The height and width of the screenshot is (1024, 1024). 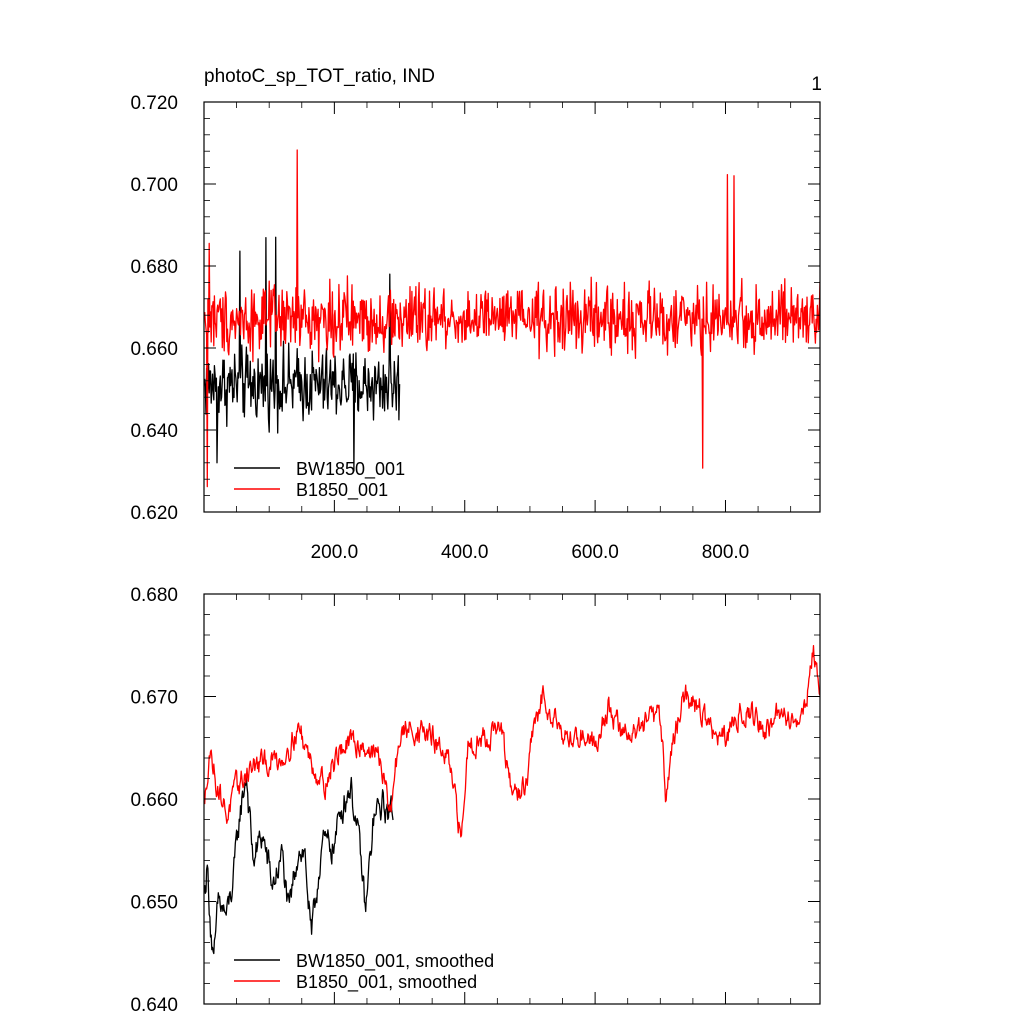 What do you see at coordinates (726, 552) in the screenshot?
I see `top-xtick-label: 800.0` at bounding box center [726, 552].